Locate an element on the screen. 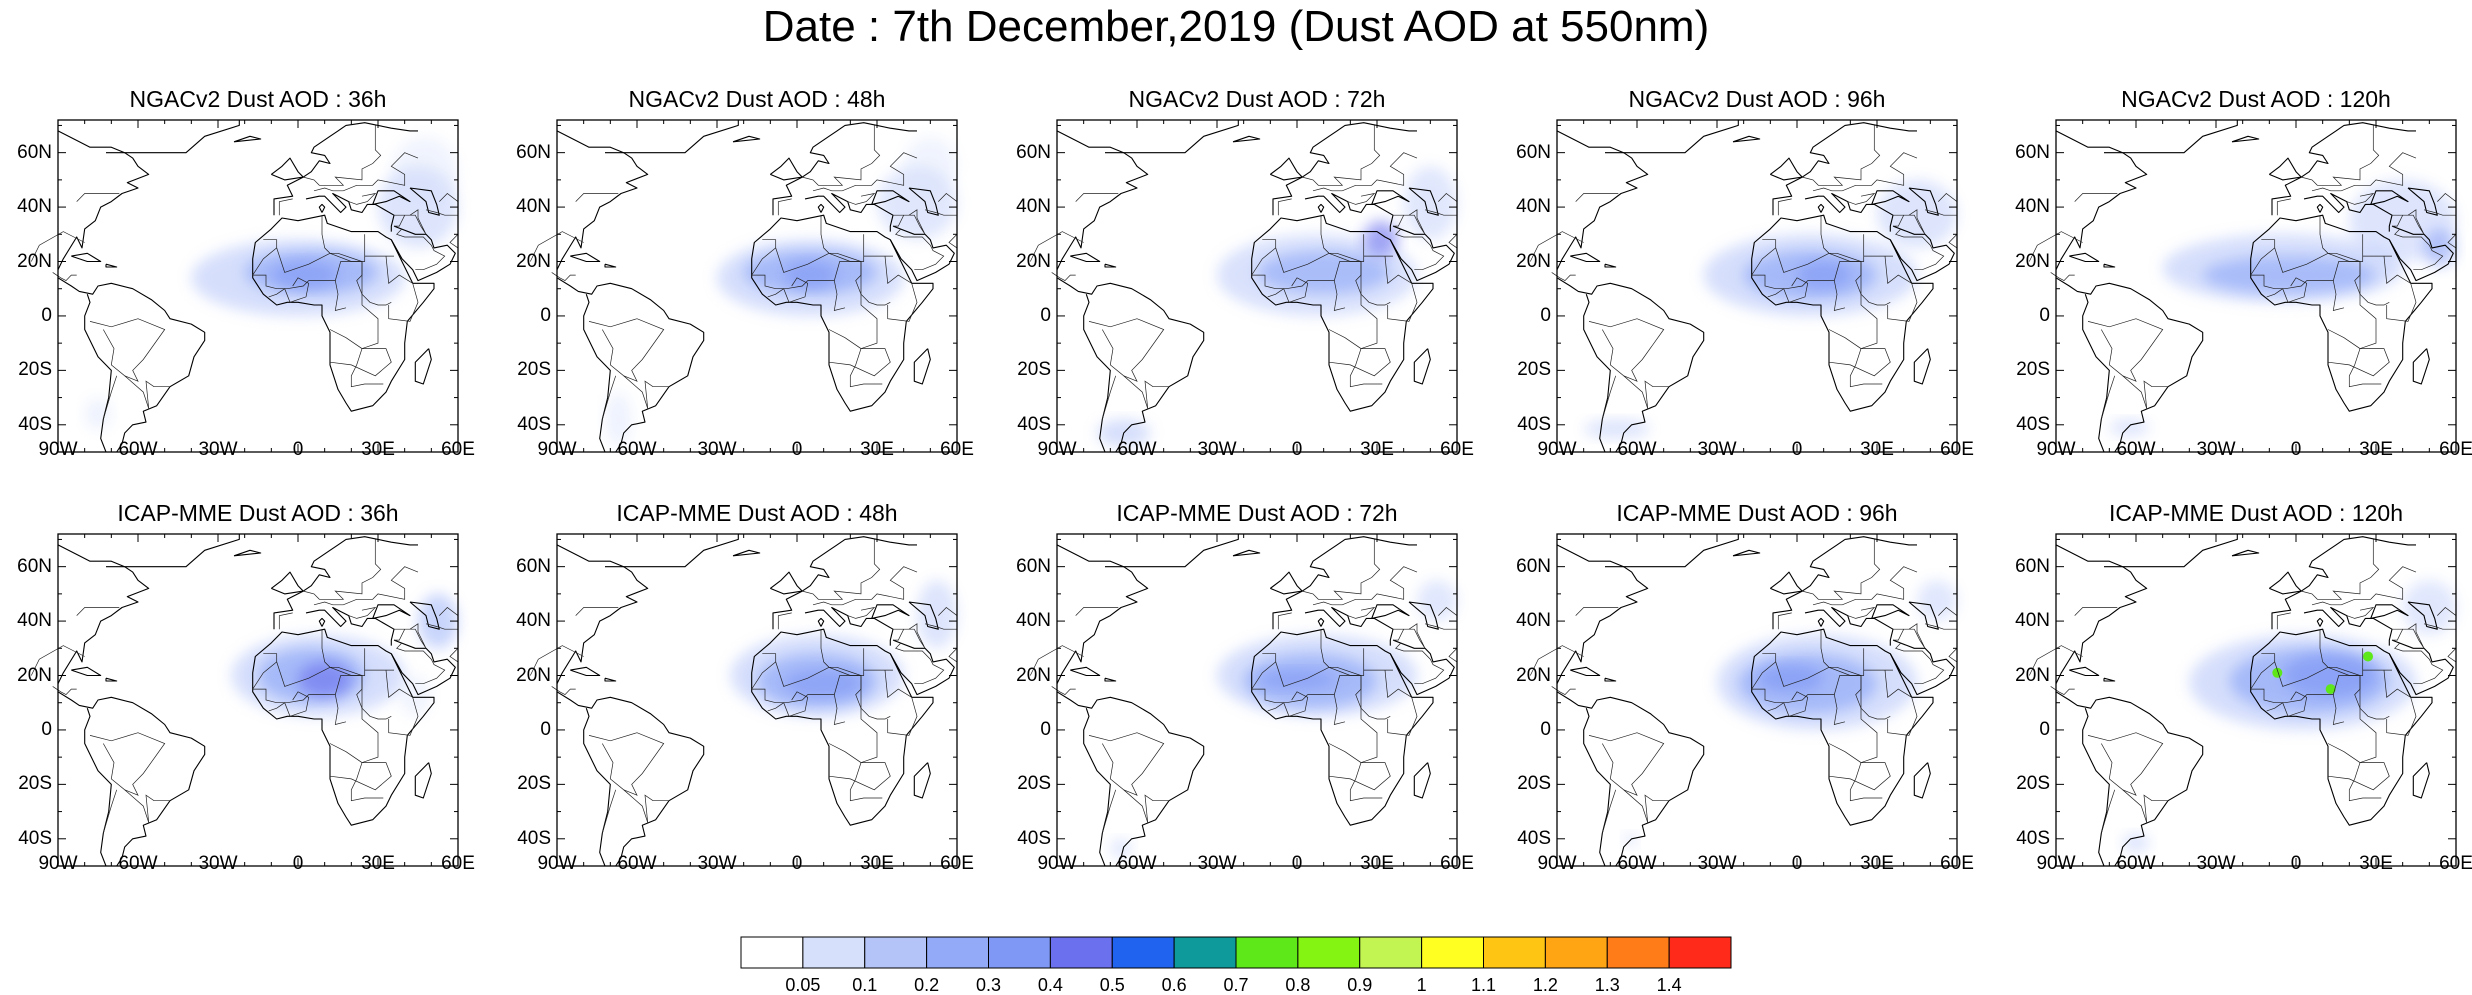 The image size is (2472, 995). longitude-label: 90W is located at coordinates (2056, 863).